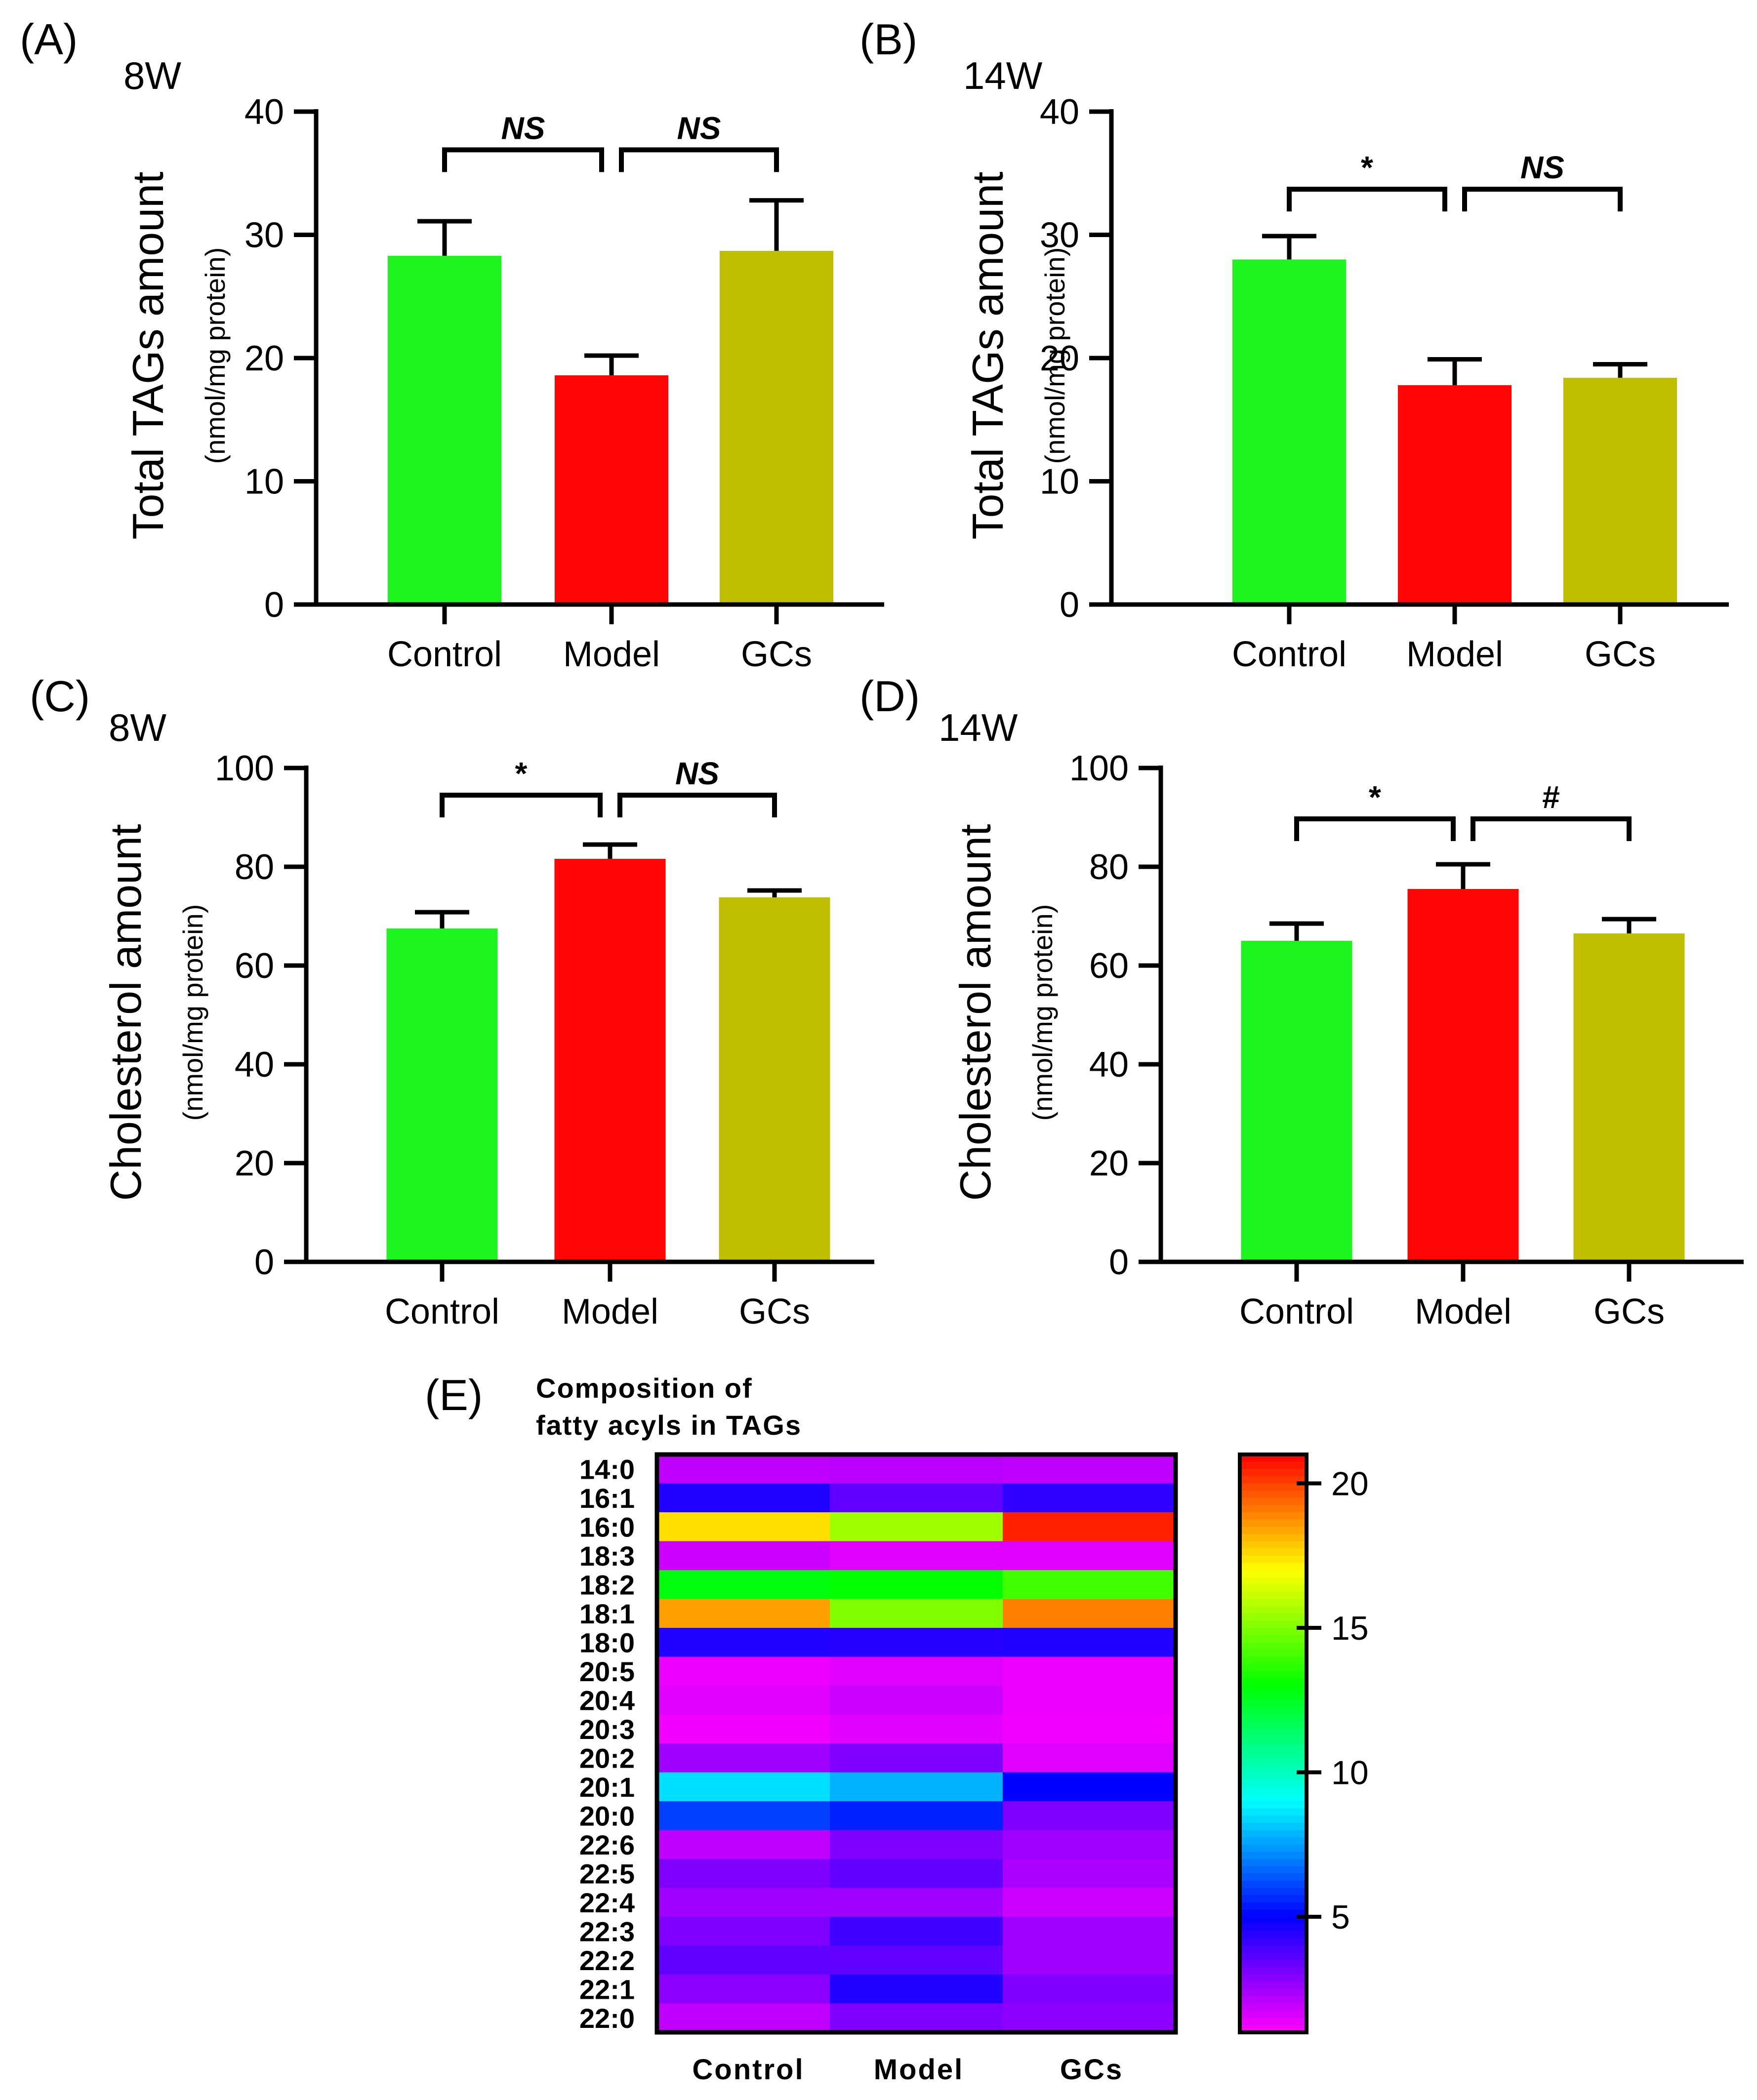  What do you see at coordinates (152, 75) in the screenshot?
I see `panel-a-subtitle: 8W` at bounding box center [152, 75].